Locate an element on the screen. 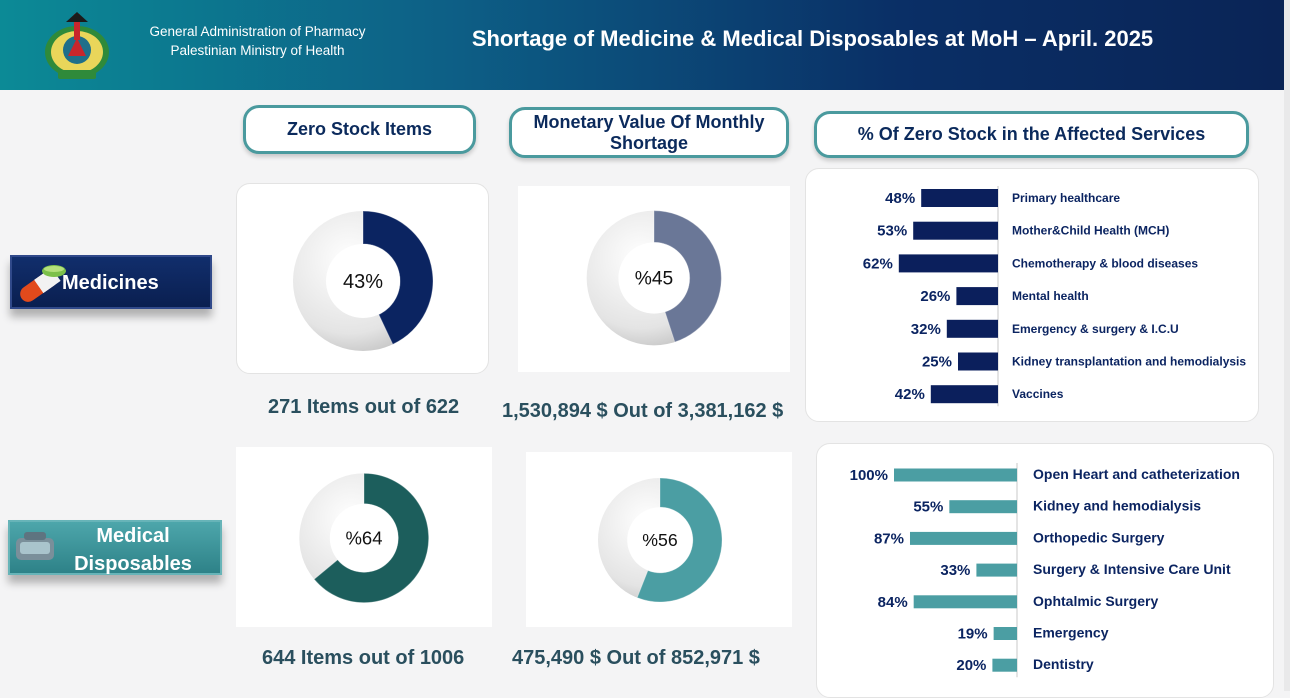  disp-items-donut: %64 is located at coordinates (364, 538).